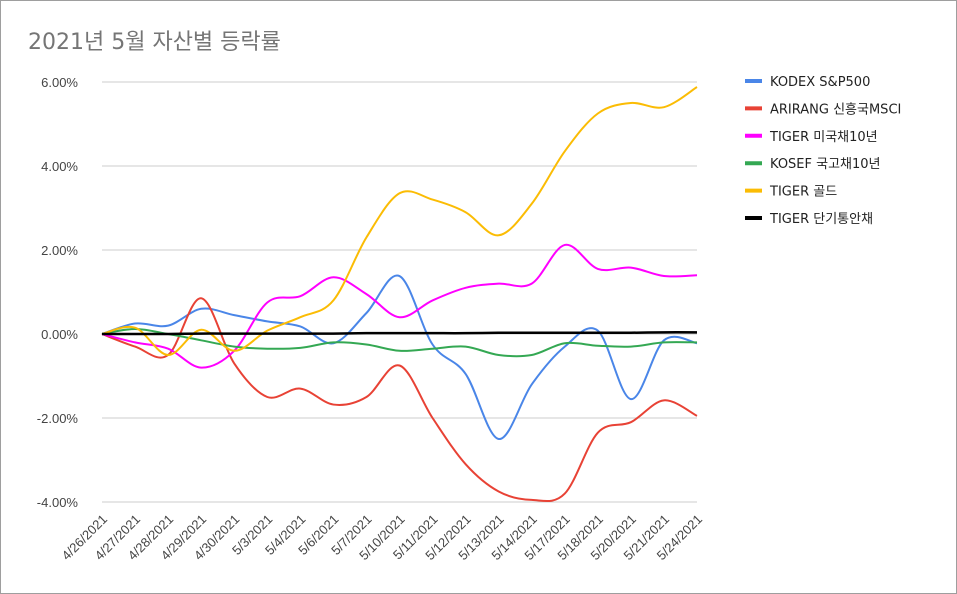 The height and width of the screenshot is (594, 957). I want to click on y-tick-label: 0.00%, so click(59, 334).